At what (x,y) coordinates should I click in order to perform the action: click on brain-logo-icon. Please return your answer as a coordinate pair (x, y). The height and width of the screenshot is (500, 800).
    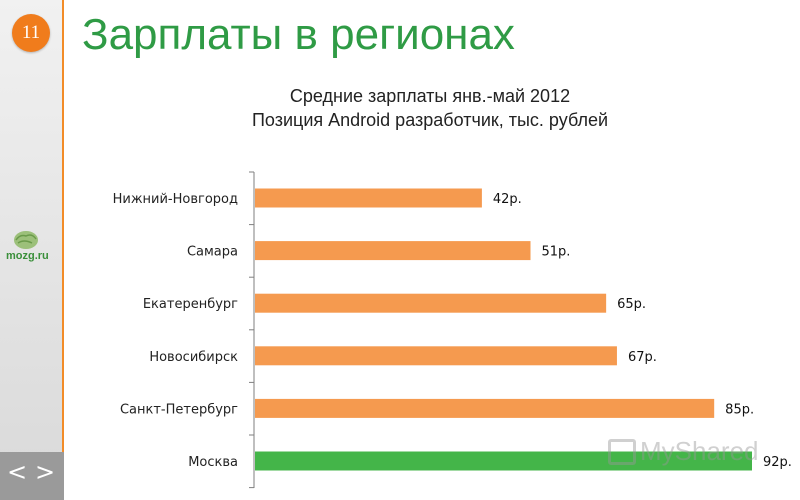
    Looking at the image, I should click on (26, 240).